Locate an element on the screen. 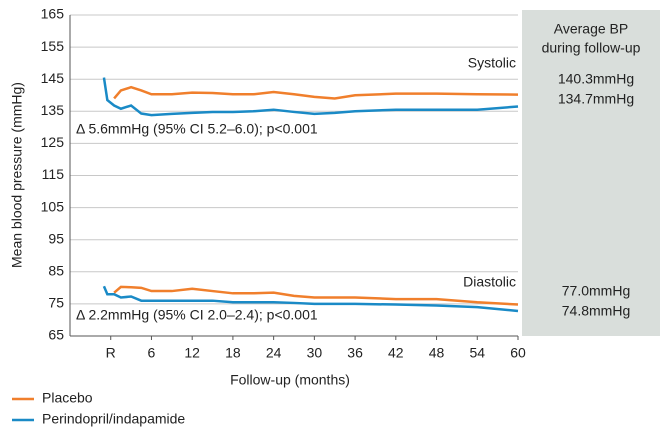 Image resolution: width=660 pixels, height=431 pixels. annotation: Δ 2.2mmHg (95% CI 2.0–2.4); p<0.001 is located at coordinates (197, 315).